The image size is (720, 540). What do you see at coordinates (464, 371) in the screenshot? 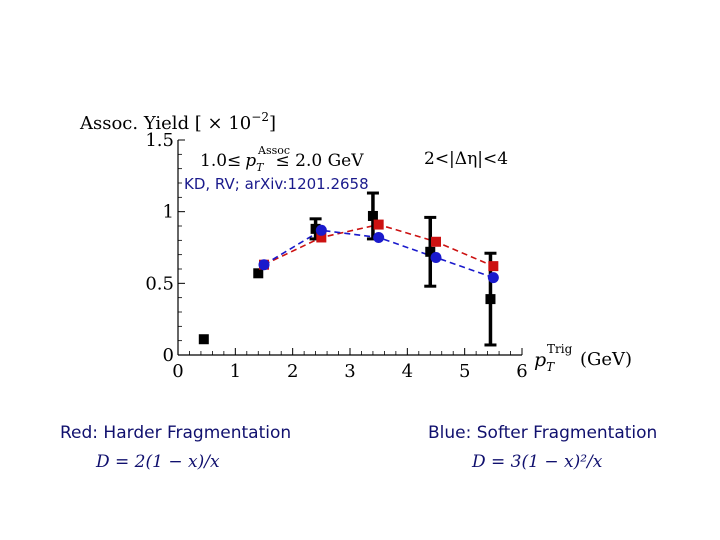
I see `x-tick-label: 5` at bounding box center [464, 371].